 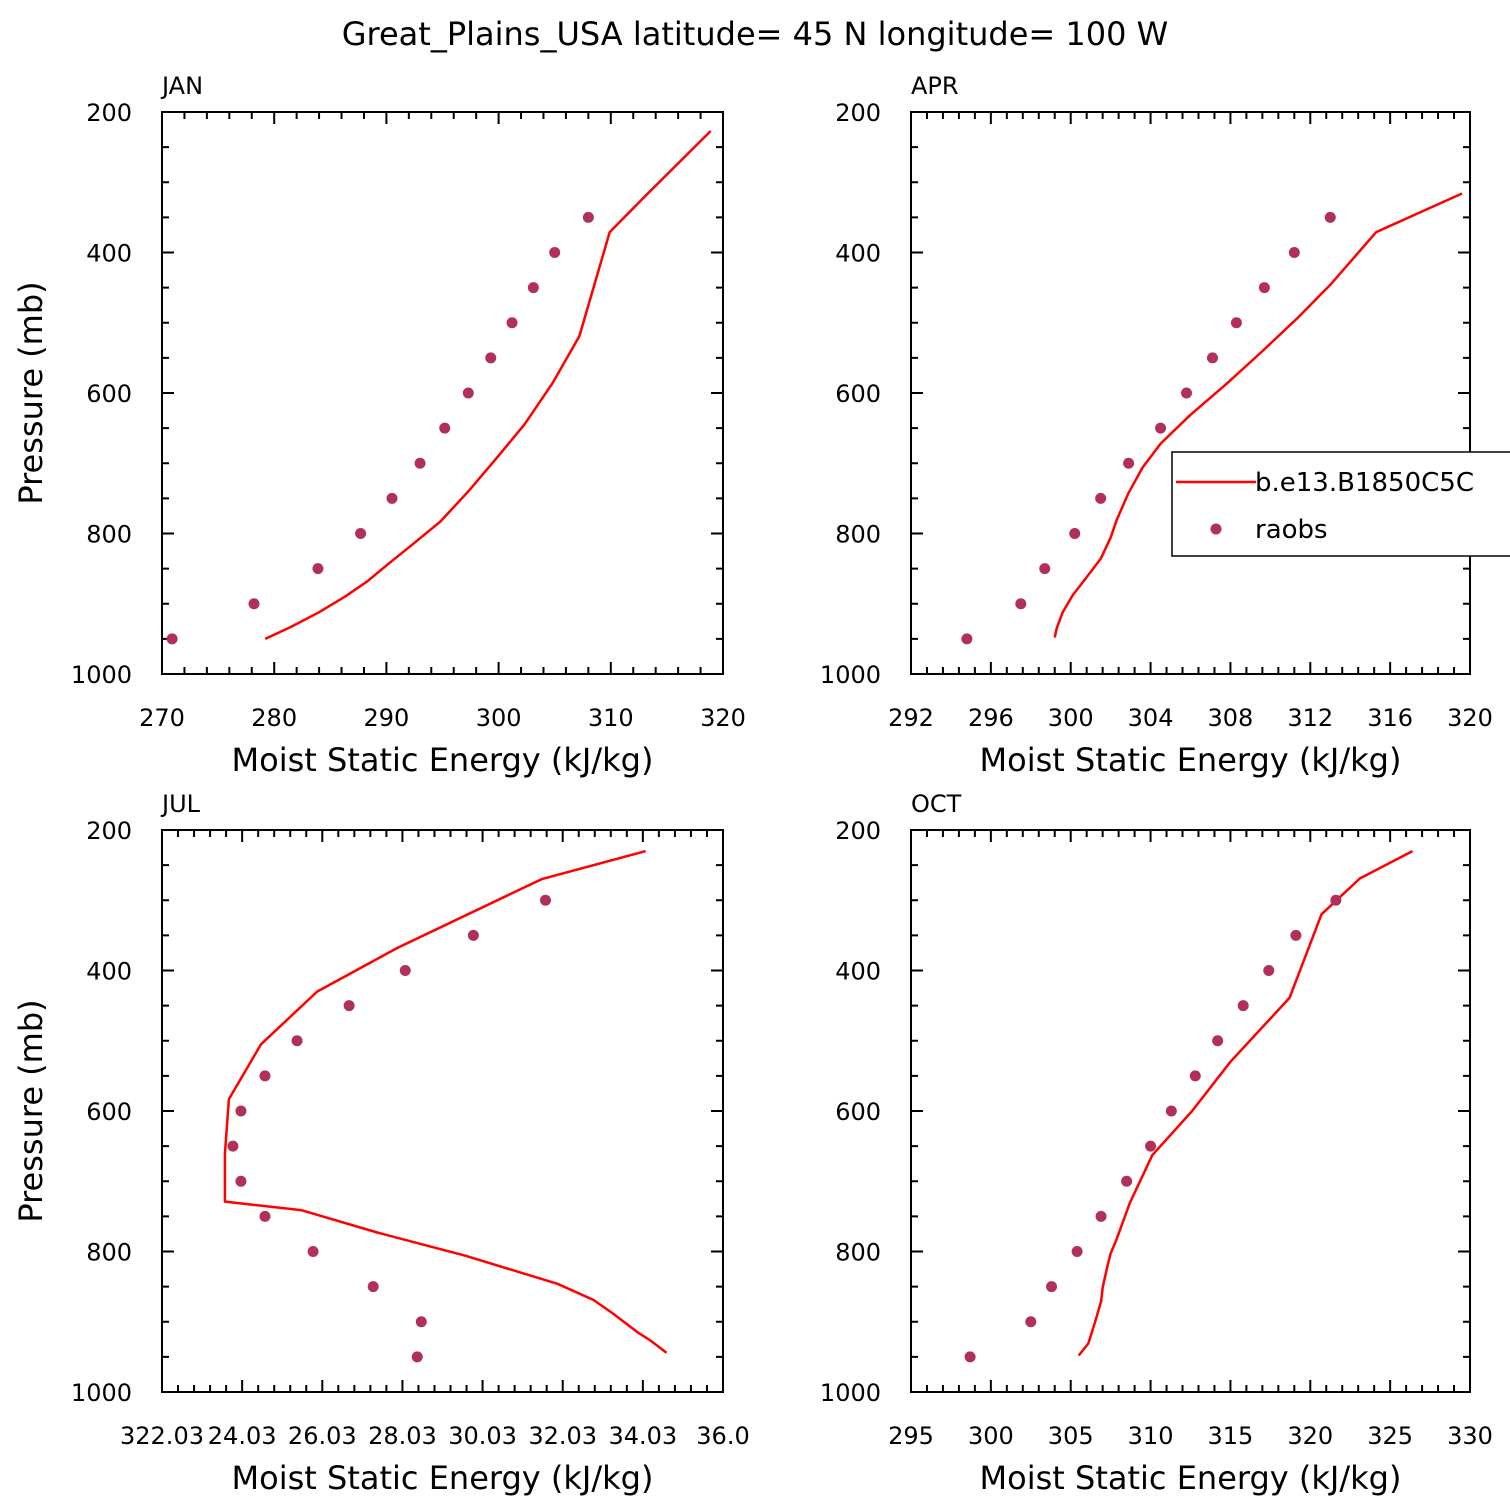 I want to click on x-tick-label: 24.03, so click(x=242, y=1436).